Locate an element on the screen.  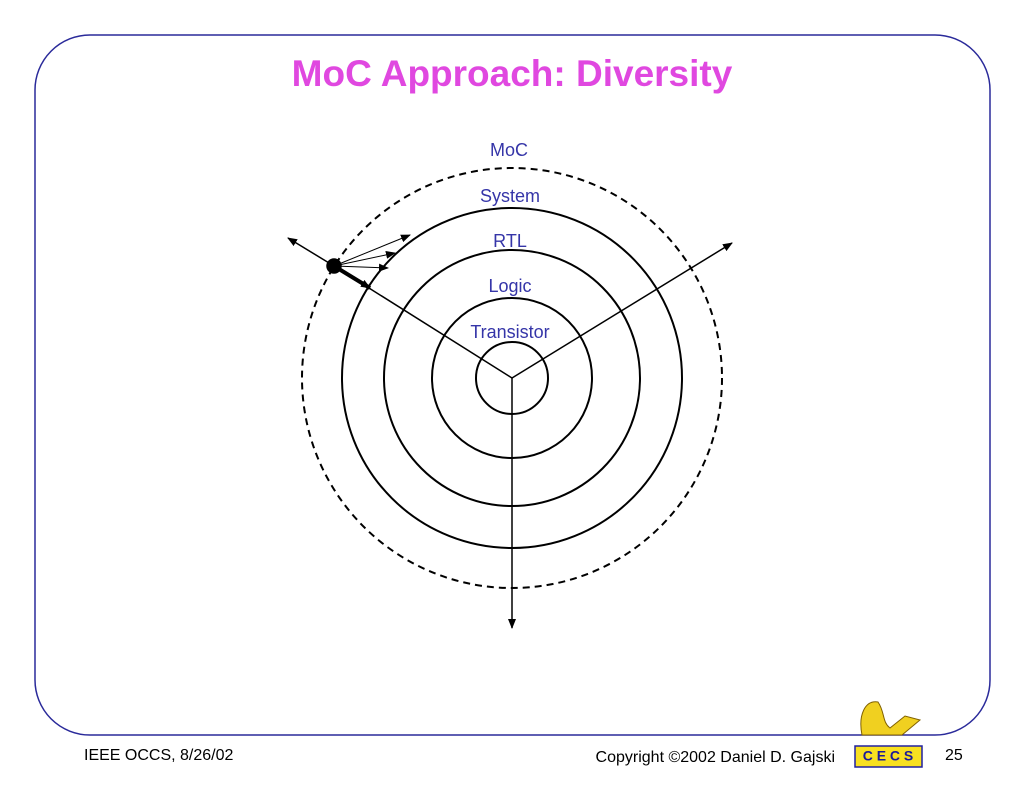
footer-left: IEEE OCCS, 8/26/02 is located at coordinates (159, 755).